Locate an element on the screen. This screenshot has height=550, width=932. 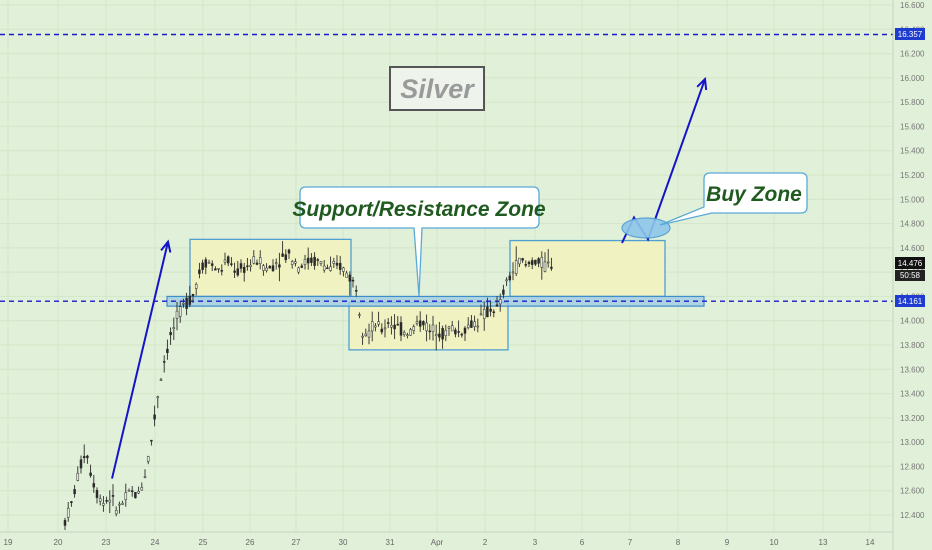
y-tick-label: 16.000 is located at coordinates (912, 78).